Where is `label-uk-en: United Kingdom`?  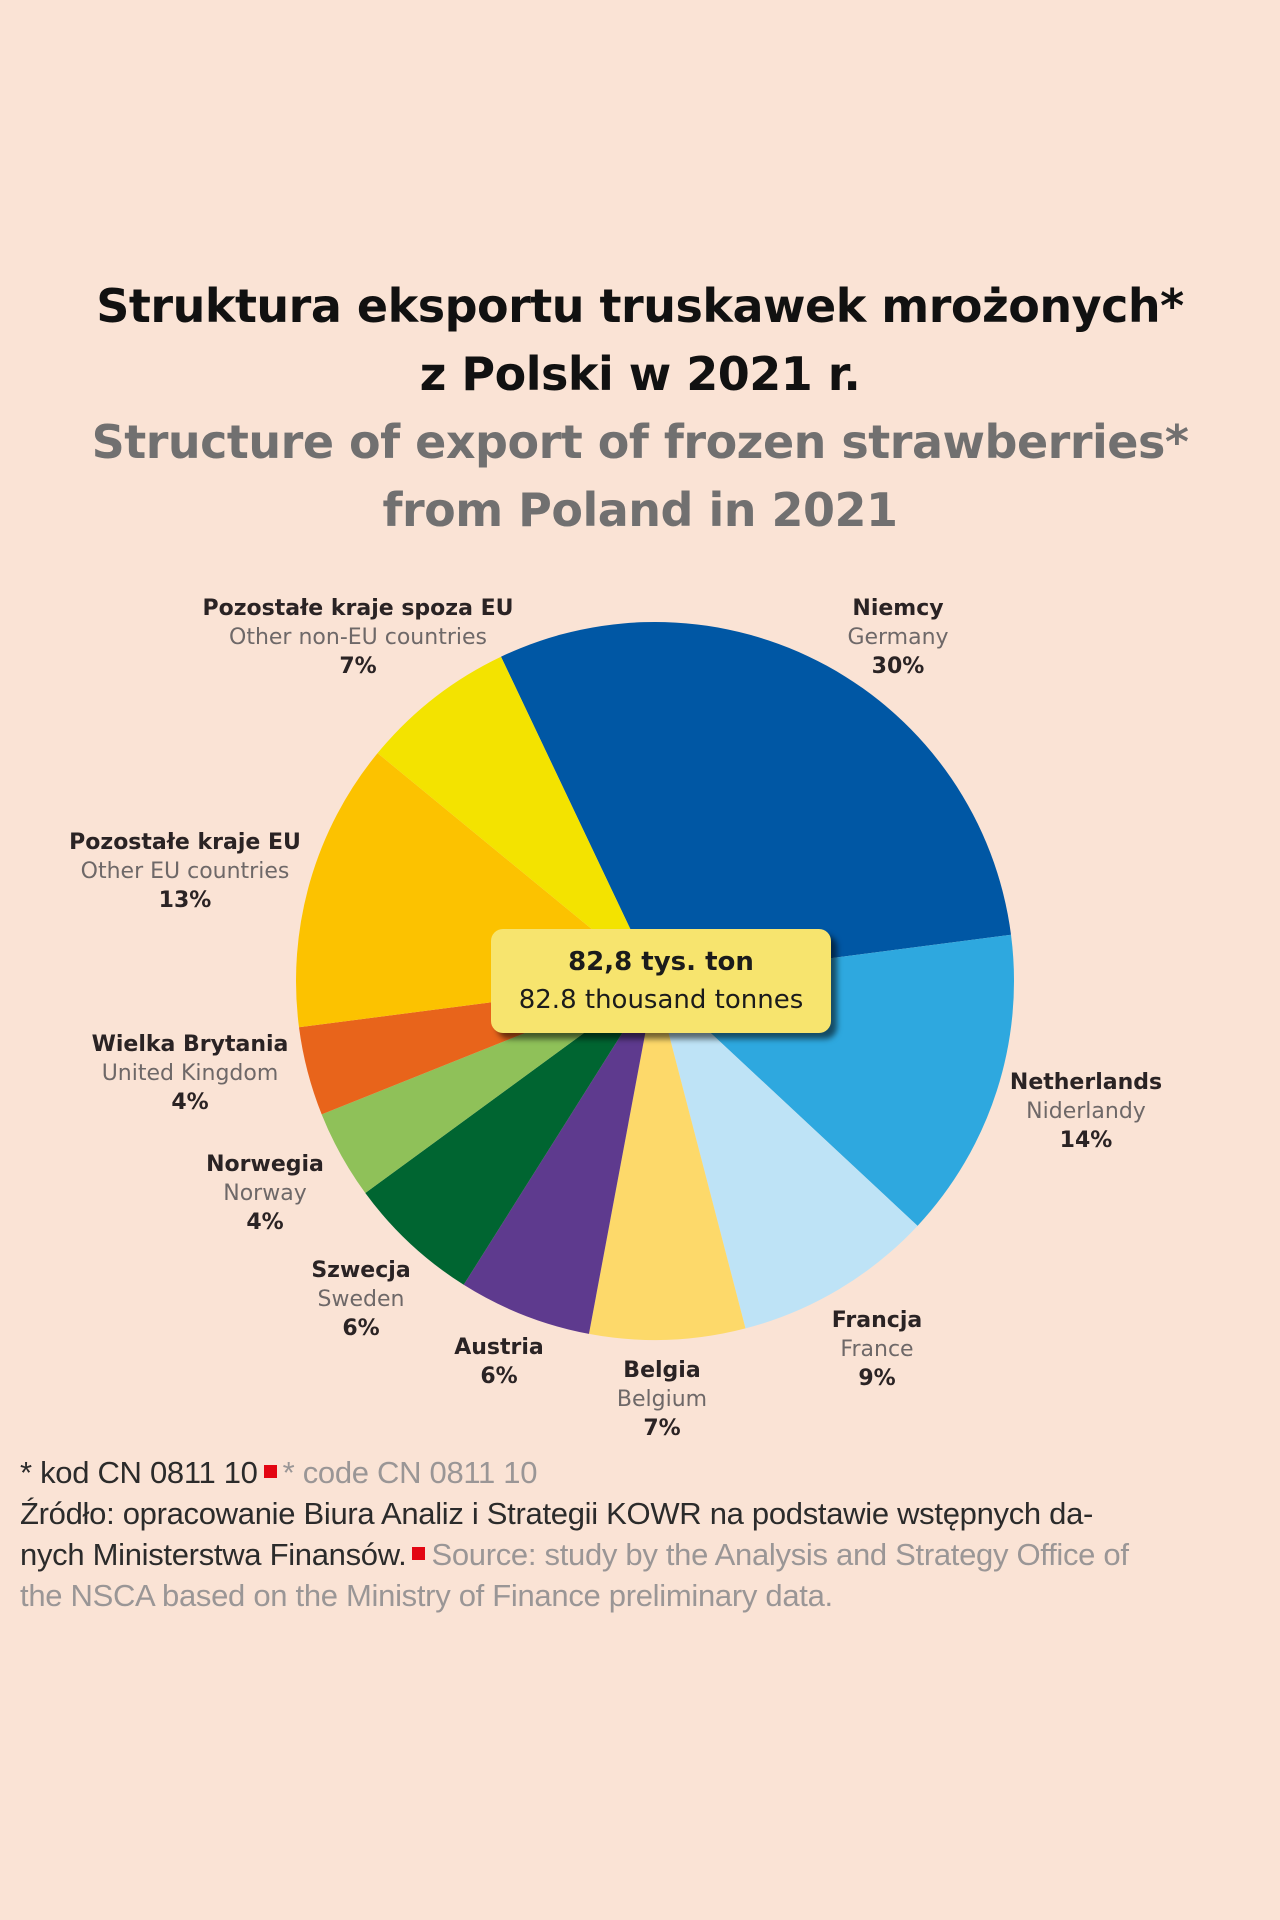
label-uk-en: United Kingdom is located at coordinates (190, 1073).